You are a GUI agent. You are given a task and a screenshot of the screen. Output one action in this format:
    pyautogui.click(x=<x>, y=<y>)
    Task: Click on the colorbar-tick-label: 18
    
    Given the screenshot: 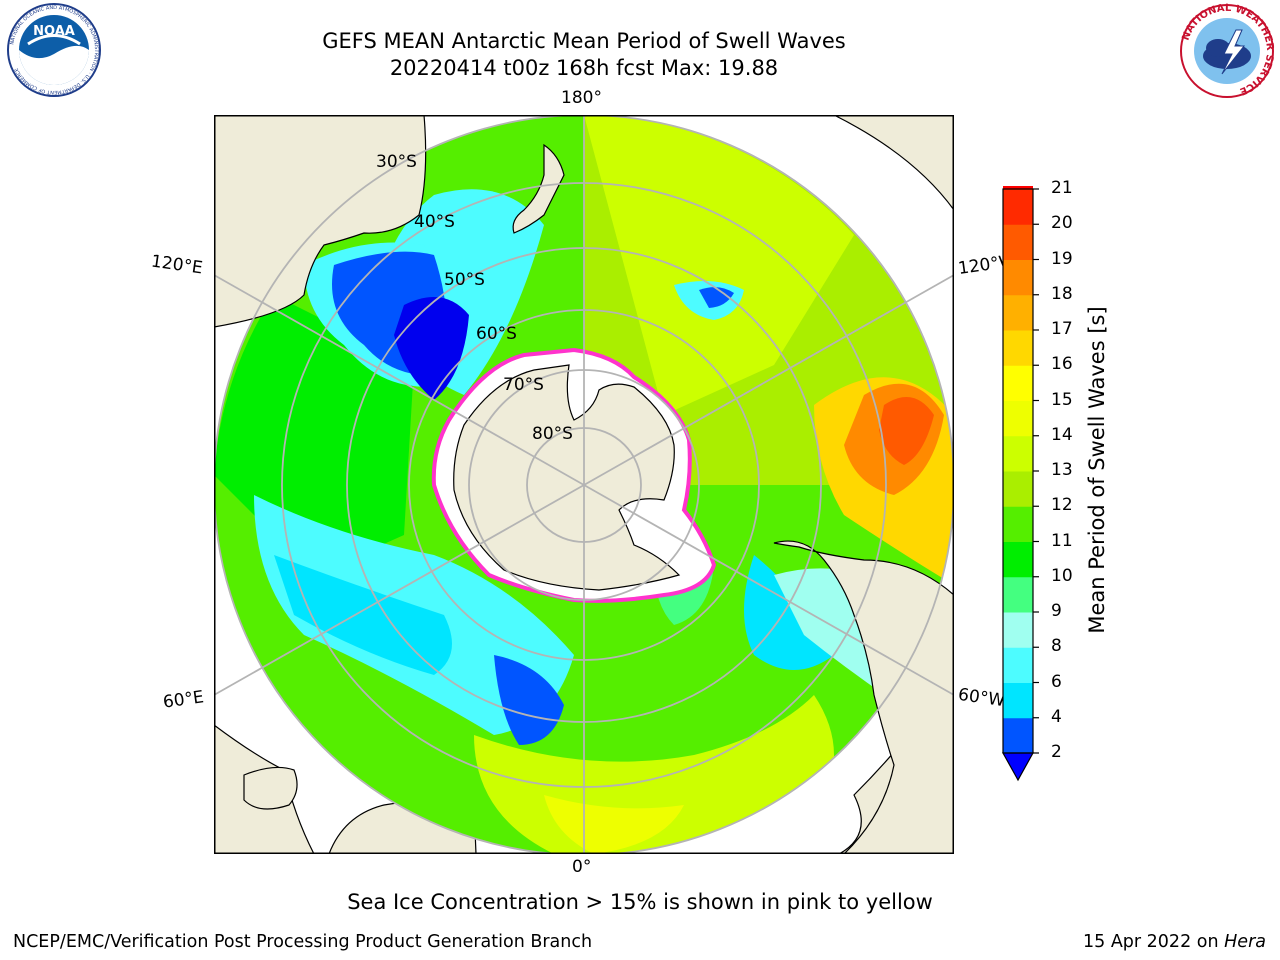 What is the action you would take?
    pyautogui.click(x=1062, y=293)
    